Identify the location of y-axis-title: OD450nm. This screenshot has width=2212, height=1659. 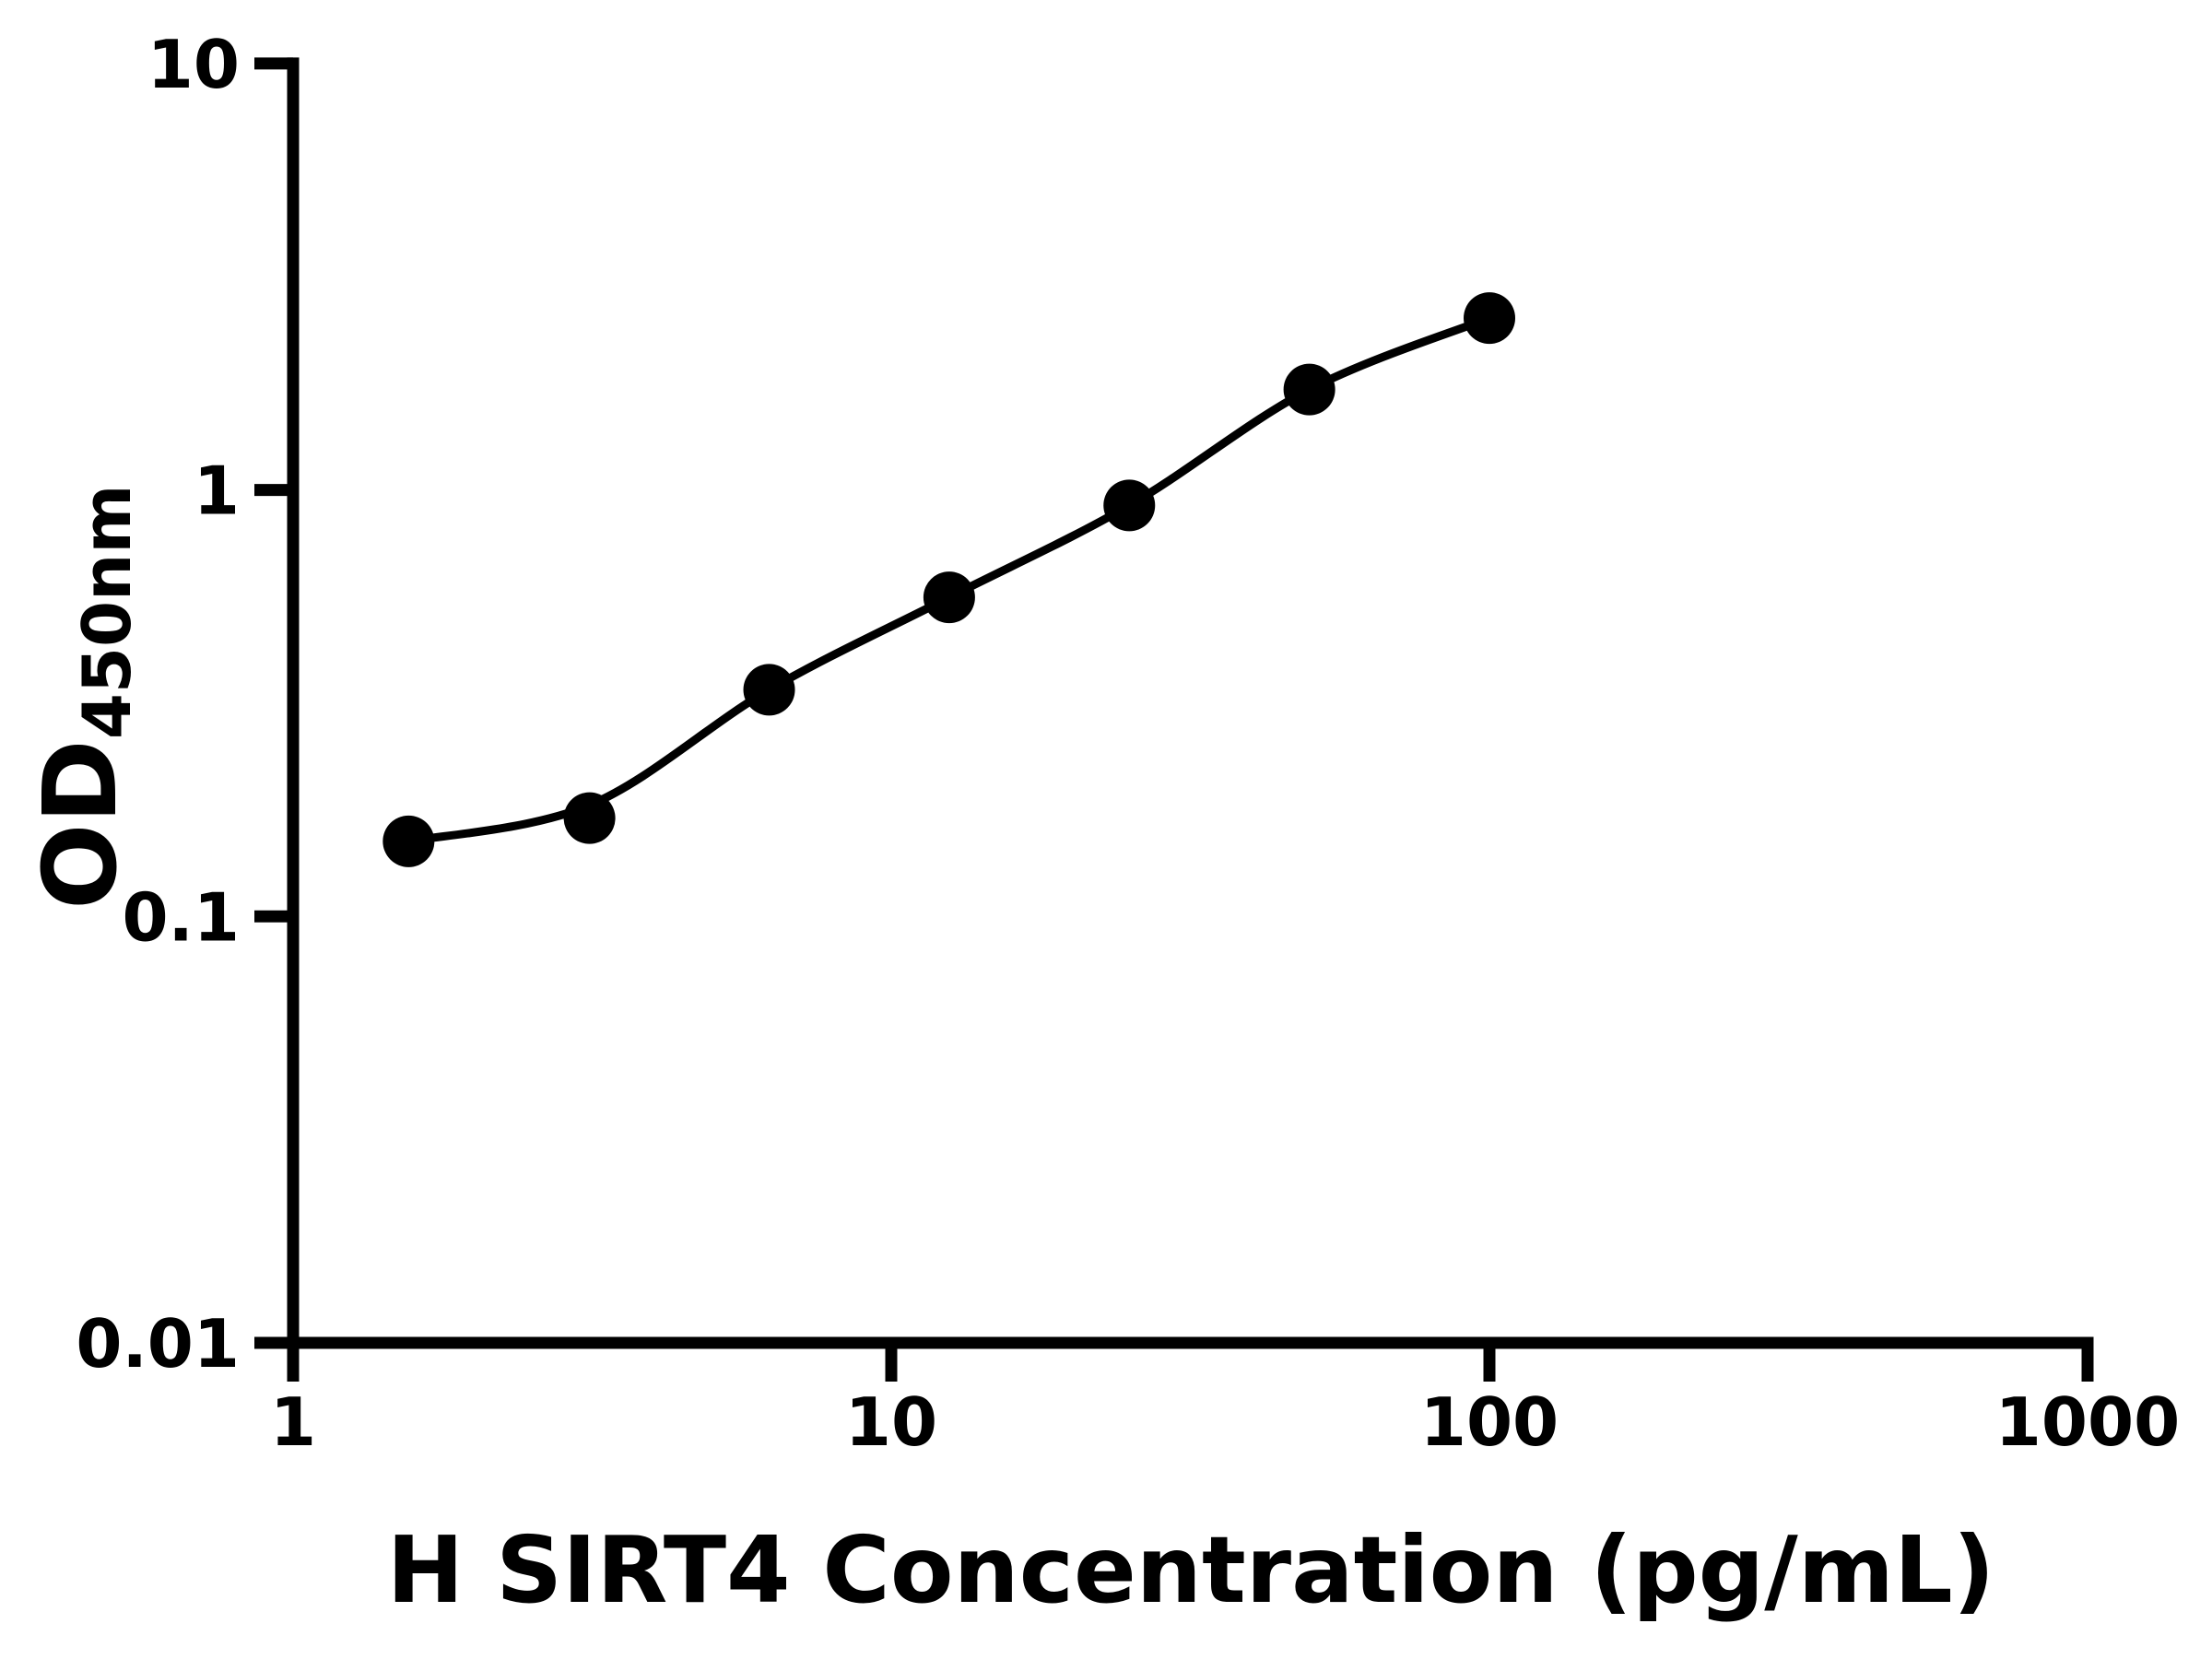
(83, 697).